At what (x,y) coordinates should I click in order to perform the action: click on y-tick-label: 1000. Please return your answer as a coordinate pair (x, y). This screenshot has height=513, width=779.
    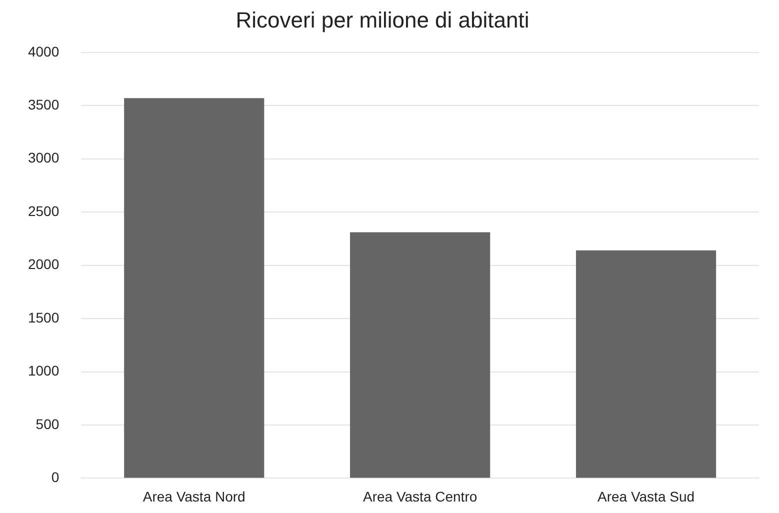
    Looking at the image, I should click on (44, 370).